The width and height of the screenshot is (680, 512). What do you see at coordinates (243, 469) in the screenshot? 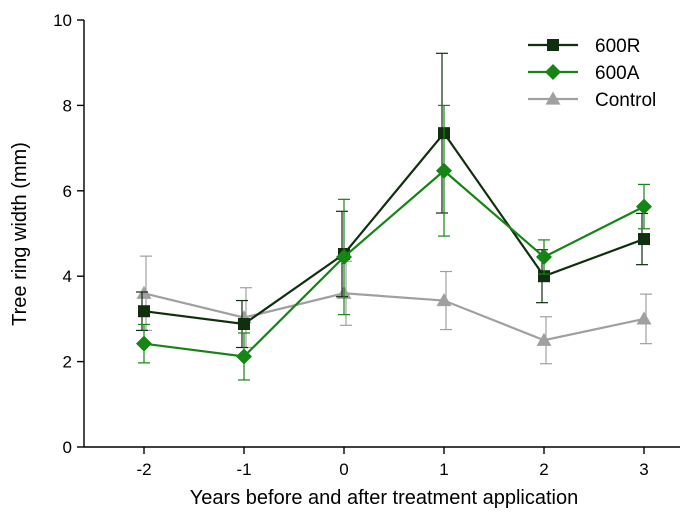
I see `x-tick-label: -1` at bounding box center [243, 469].